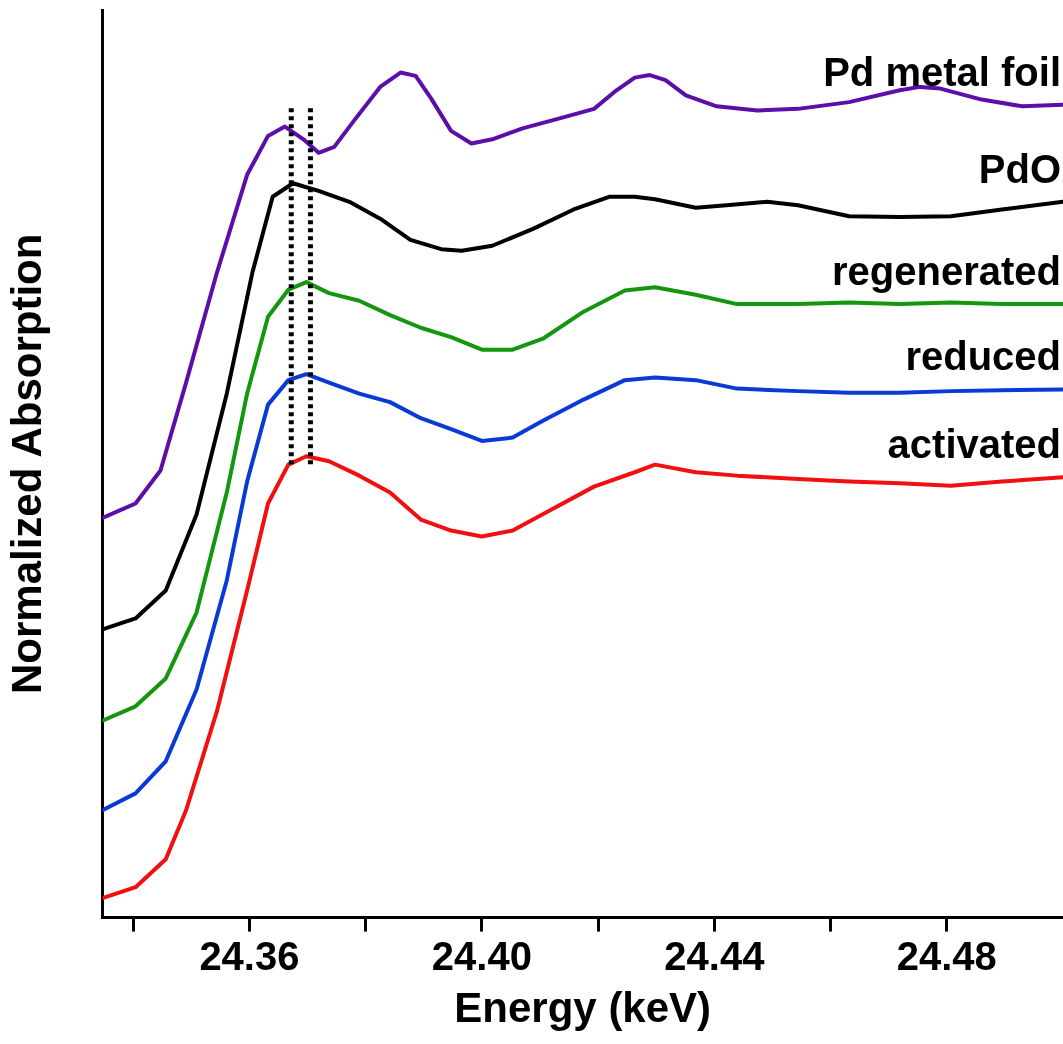  I want to click on y-axis-title: Normalized Absorption, so click(26, 464).